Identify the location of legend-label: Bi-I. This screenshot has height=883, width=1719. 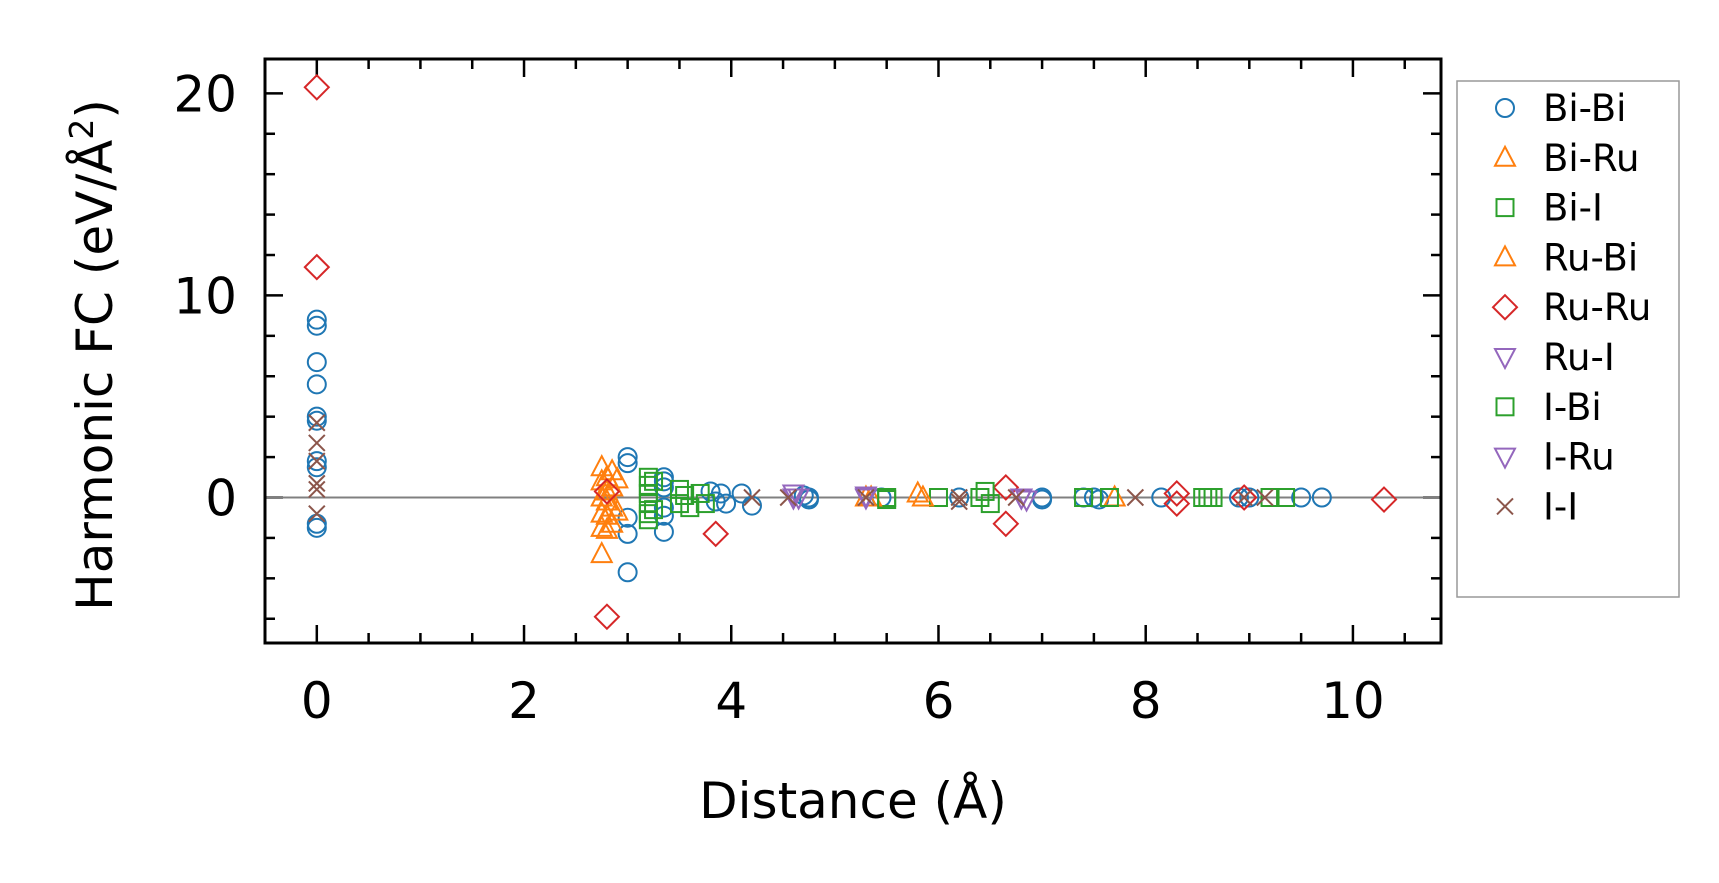
(1573, 208).